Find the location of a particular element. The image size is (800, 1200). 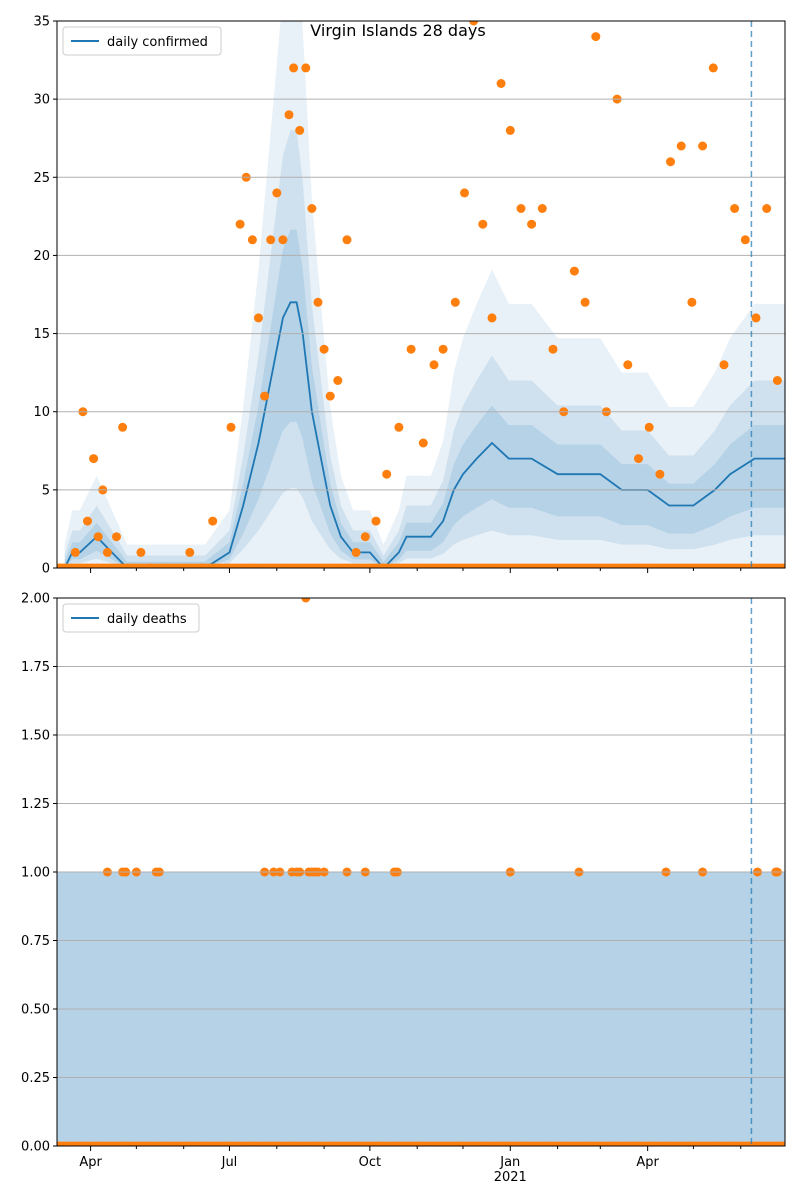

y-tick-label: 1.50 is located at coordinates (35, 736).